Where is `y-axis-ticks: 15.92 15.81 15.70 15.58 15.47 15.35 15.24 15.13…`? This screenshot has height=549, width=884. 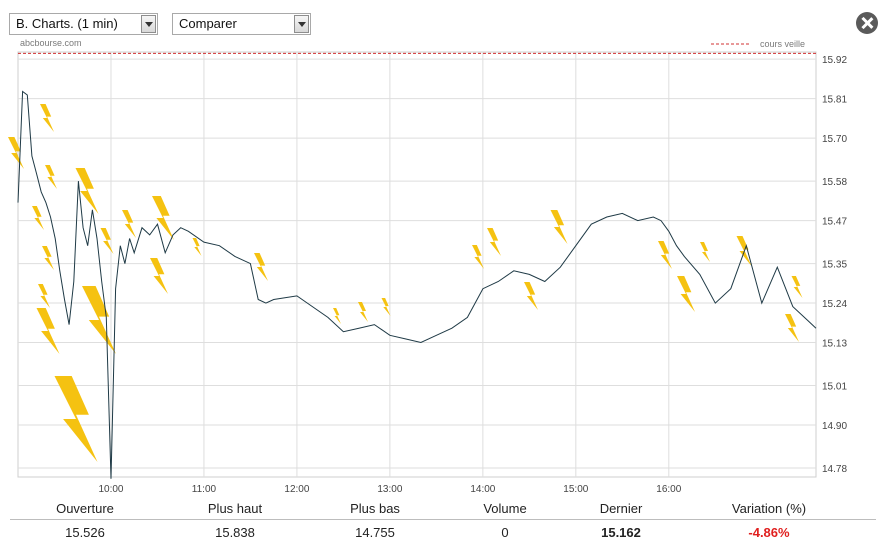 y-axis-ticks: 15.92 15.81 15.70 15.58 15.47 15.35 15.24 15.13… is located at coordinates (834, 265).